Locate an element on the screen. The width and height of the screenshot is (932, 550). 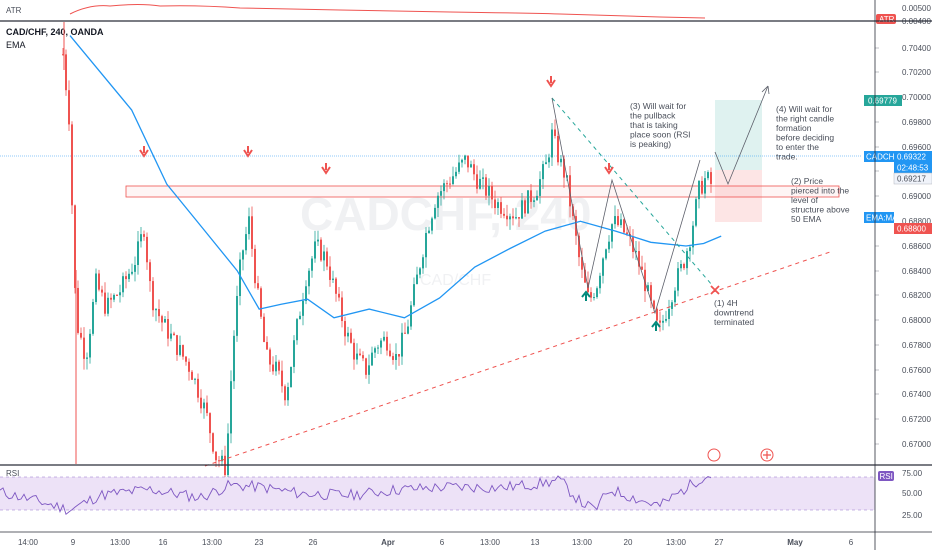
event-icon is located at coordinates (714, 455).